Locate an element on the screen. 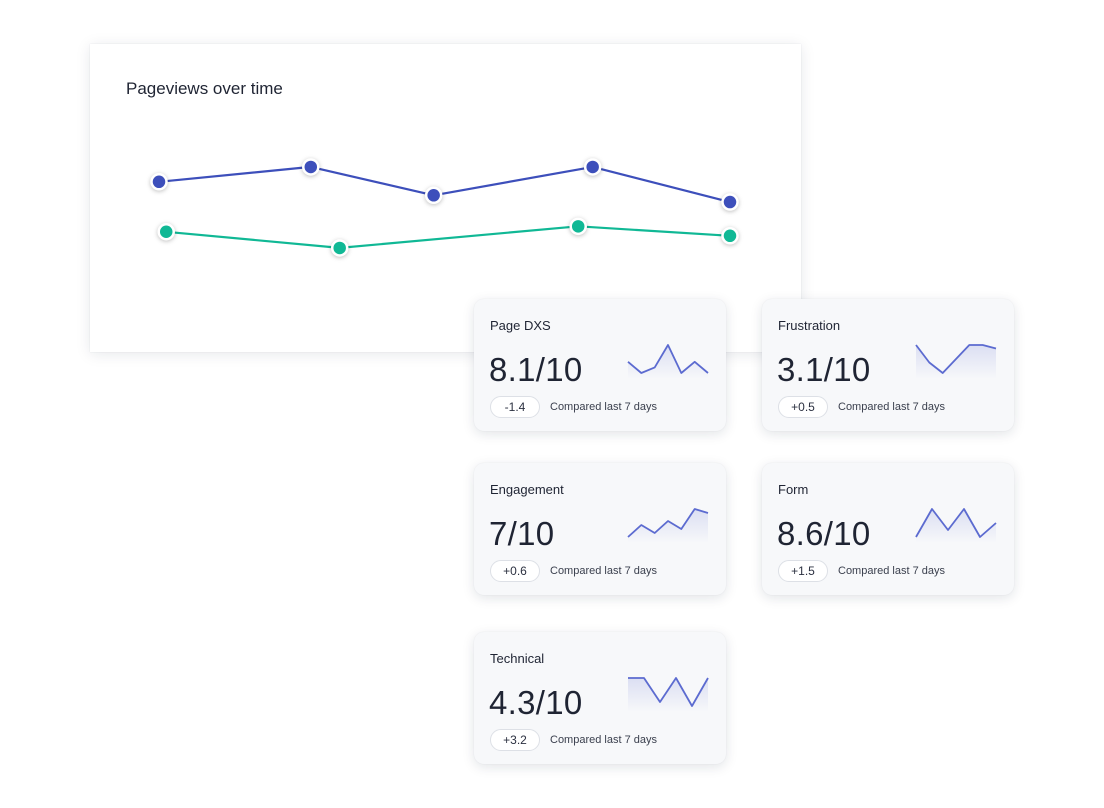  delta-badge: +0.5 is located at coordinates (803, 407).